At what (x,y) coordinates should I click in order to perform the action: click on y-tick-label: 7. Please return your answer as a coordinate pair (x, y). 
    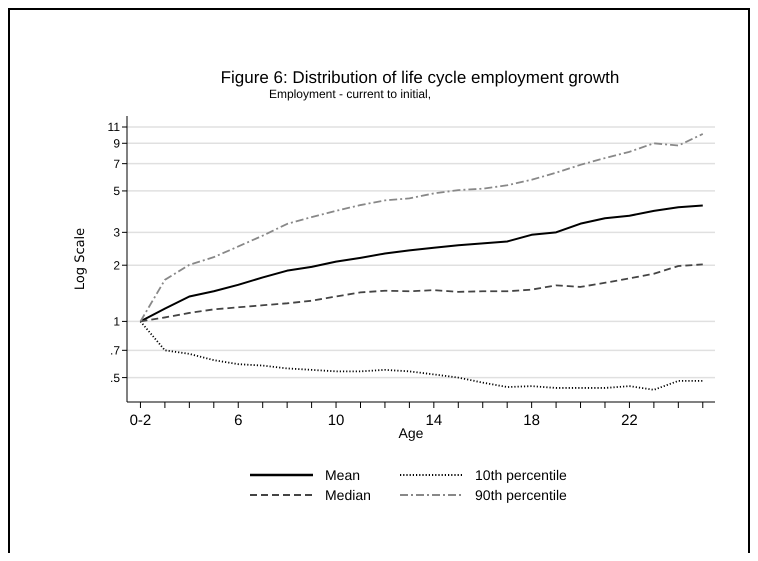
    Looking at the image, I should click on (116, 163).